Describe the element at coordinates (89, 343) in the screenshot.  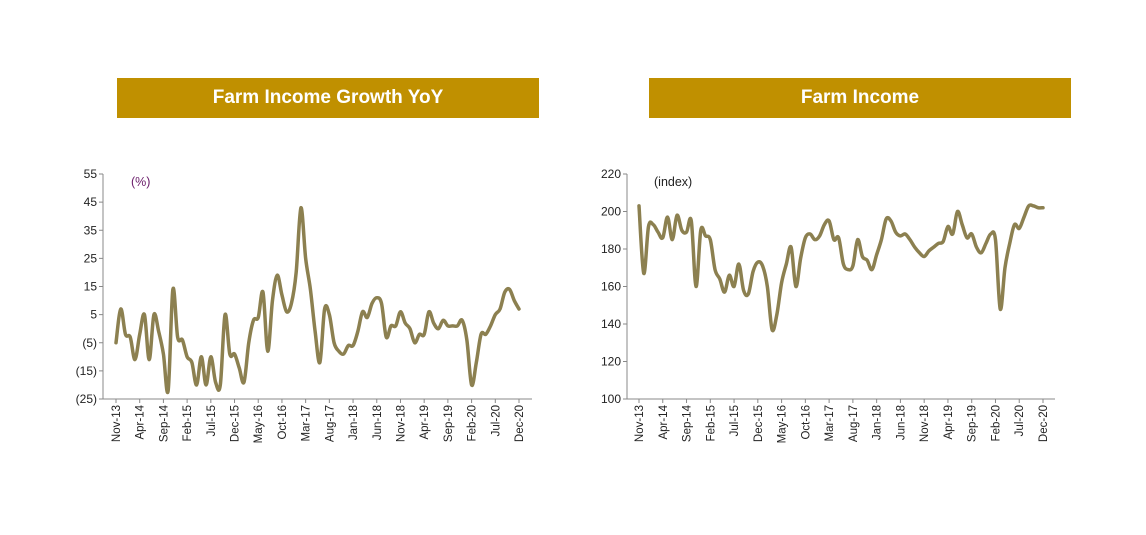
I see `y-tick-label: (5)` at that location.